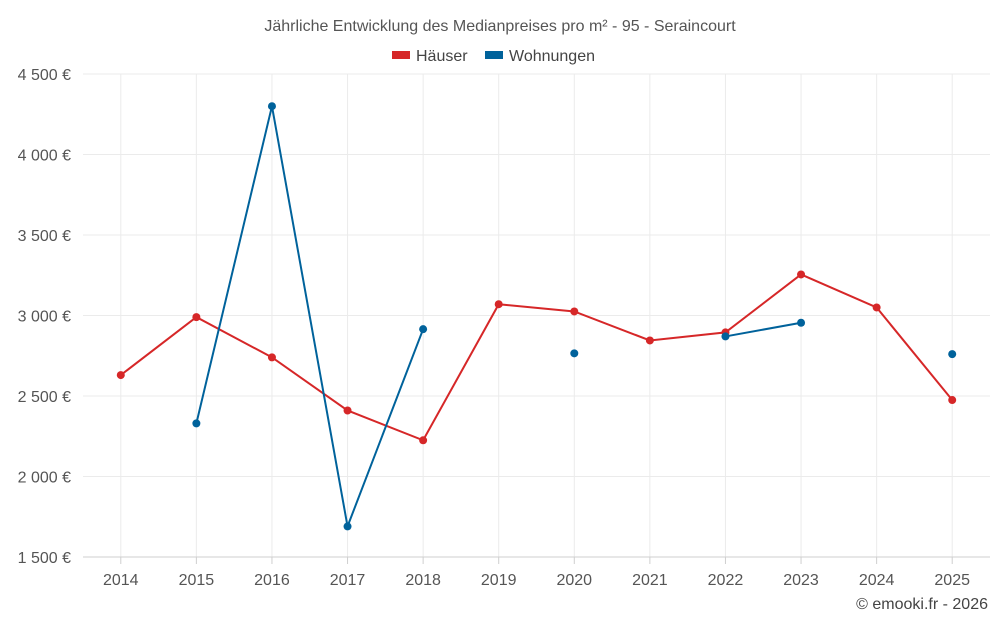  Describe the element at coordinates (574, 311) in the screenshot. I see `data-point-haeuser-2020` at that location.